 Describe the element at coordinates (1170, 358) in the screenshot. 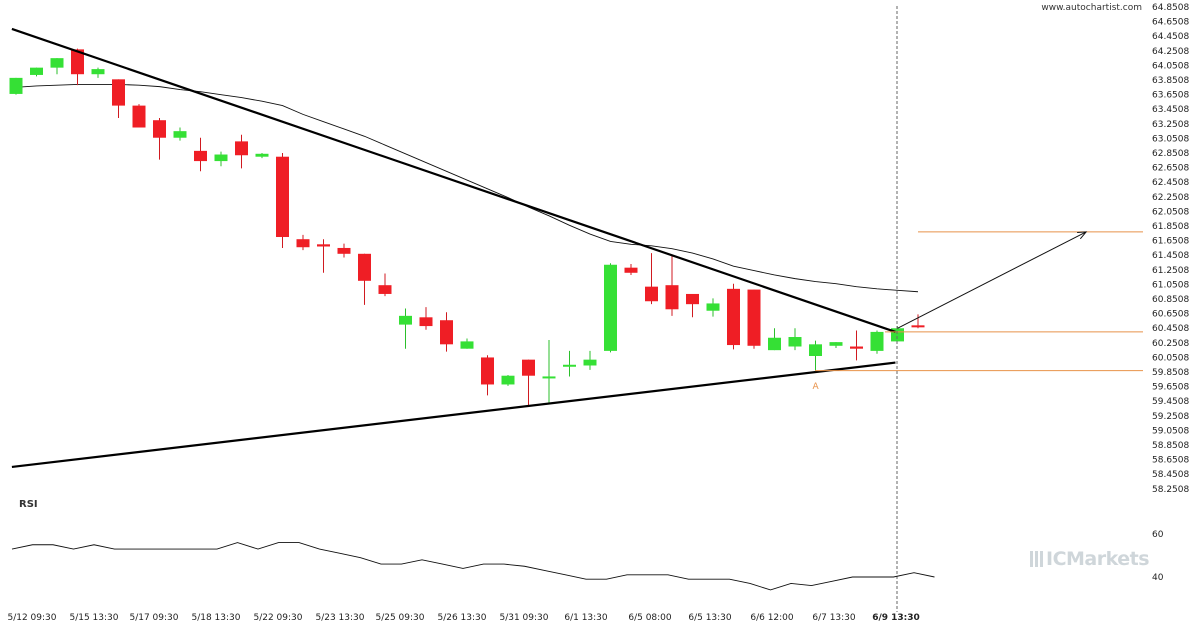

I see `y-tick-label: 60.0508` at that location.